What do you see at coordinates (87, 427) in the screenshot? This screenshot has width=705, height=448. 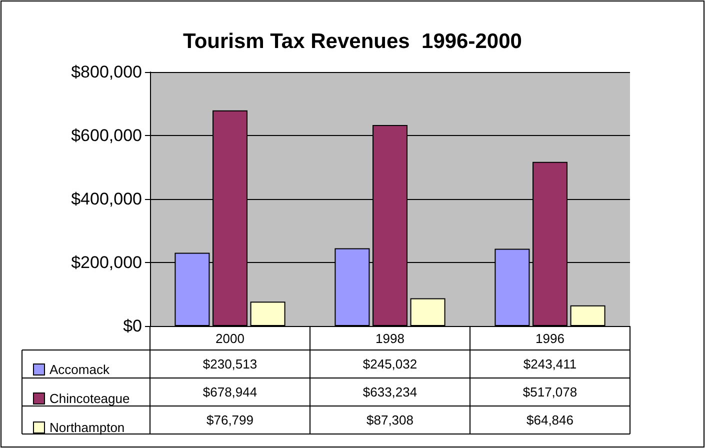 I see `legend-label: Northampton` at bounding box center [87, 427].